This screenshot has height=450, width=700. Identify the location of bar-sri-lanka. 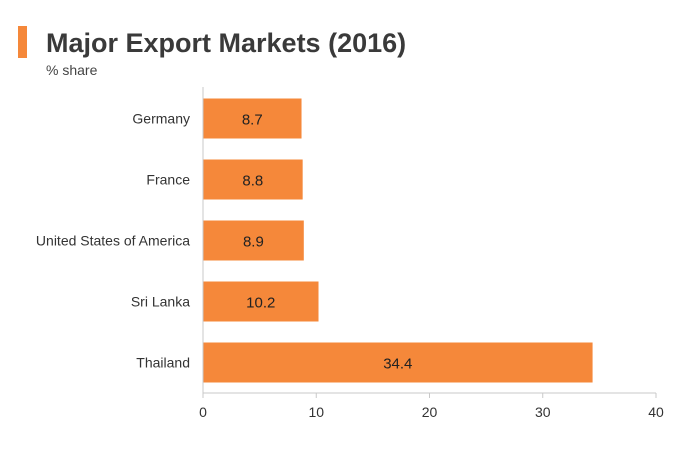
(261, 301).